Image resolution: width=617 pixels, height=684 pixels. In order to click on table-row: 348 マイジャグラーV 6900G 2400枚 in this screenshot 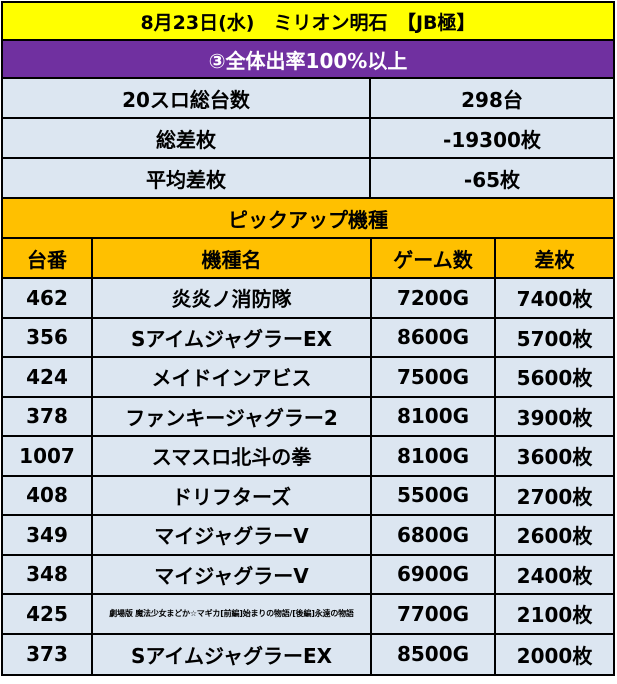, I will do `click(308, 575)`.